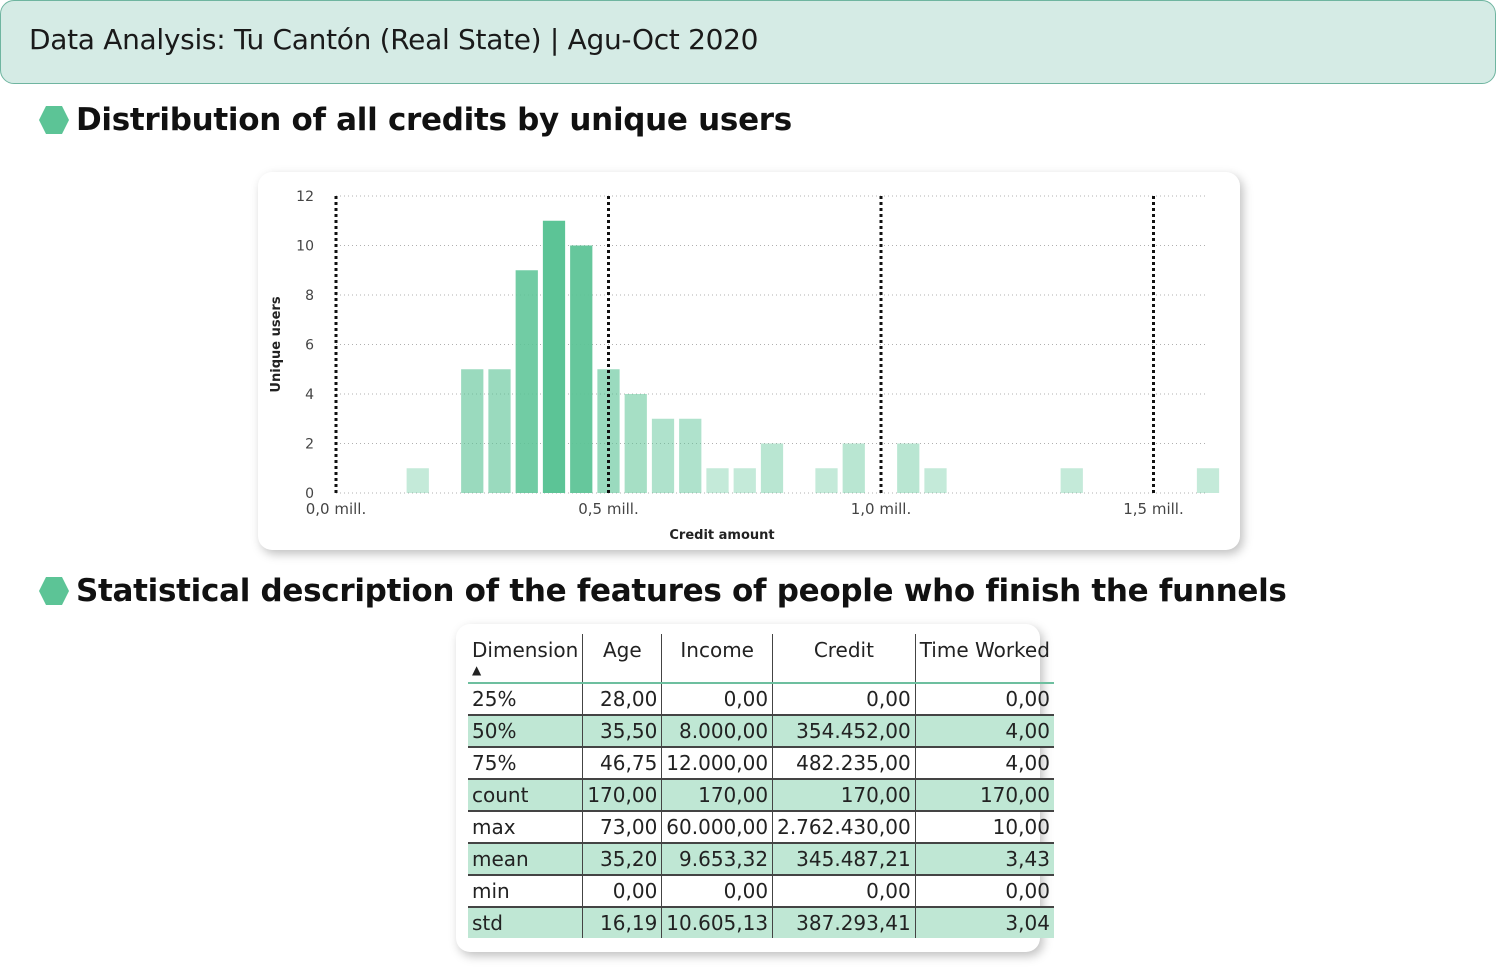 The width and height of the screenshot is (1498, 972). I want to click on histogram-bar: 11, so click(554, 356).